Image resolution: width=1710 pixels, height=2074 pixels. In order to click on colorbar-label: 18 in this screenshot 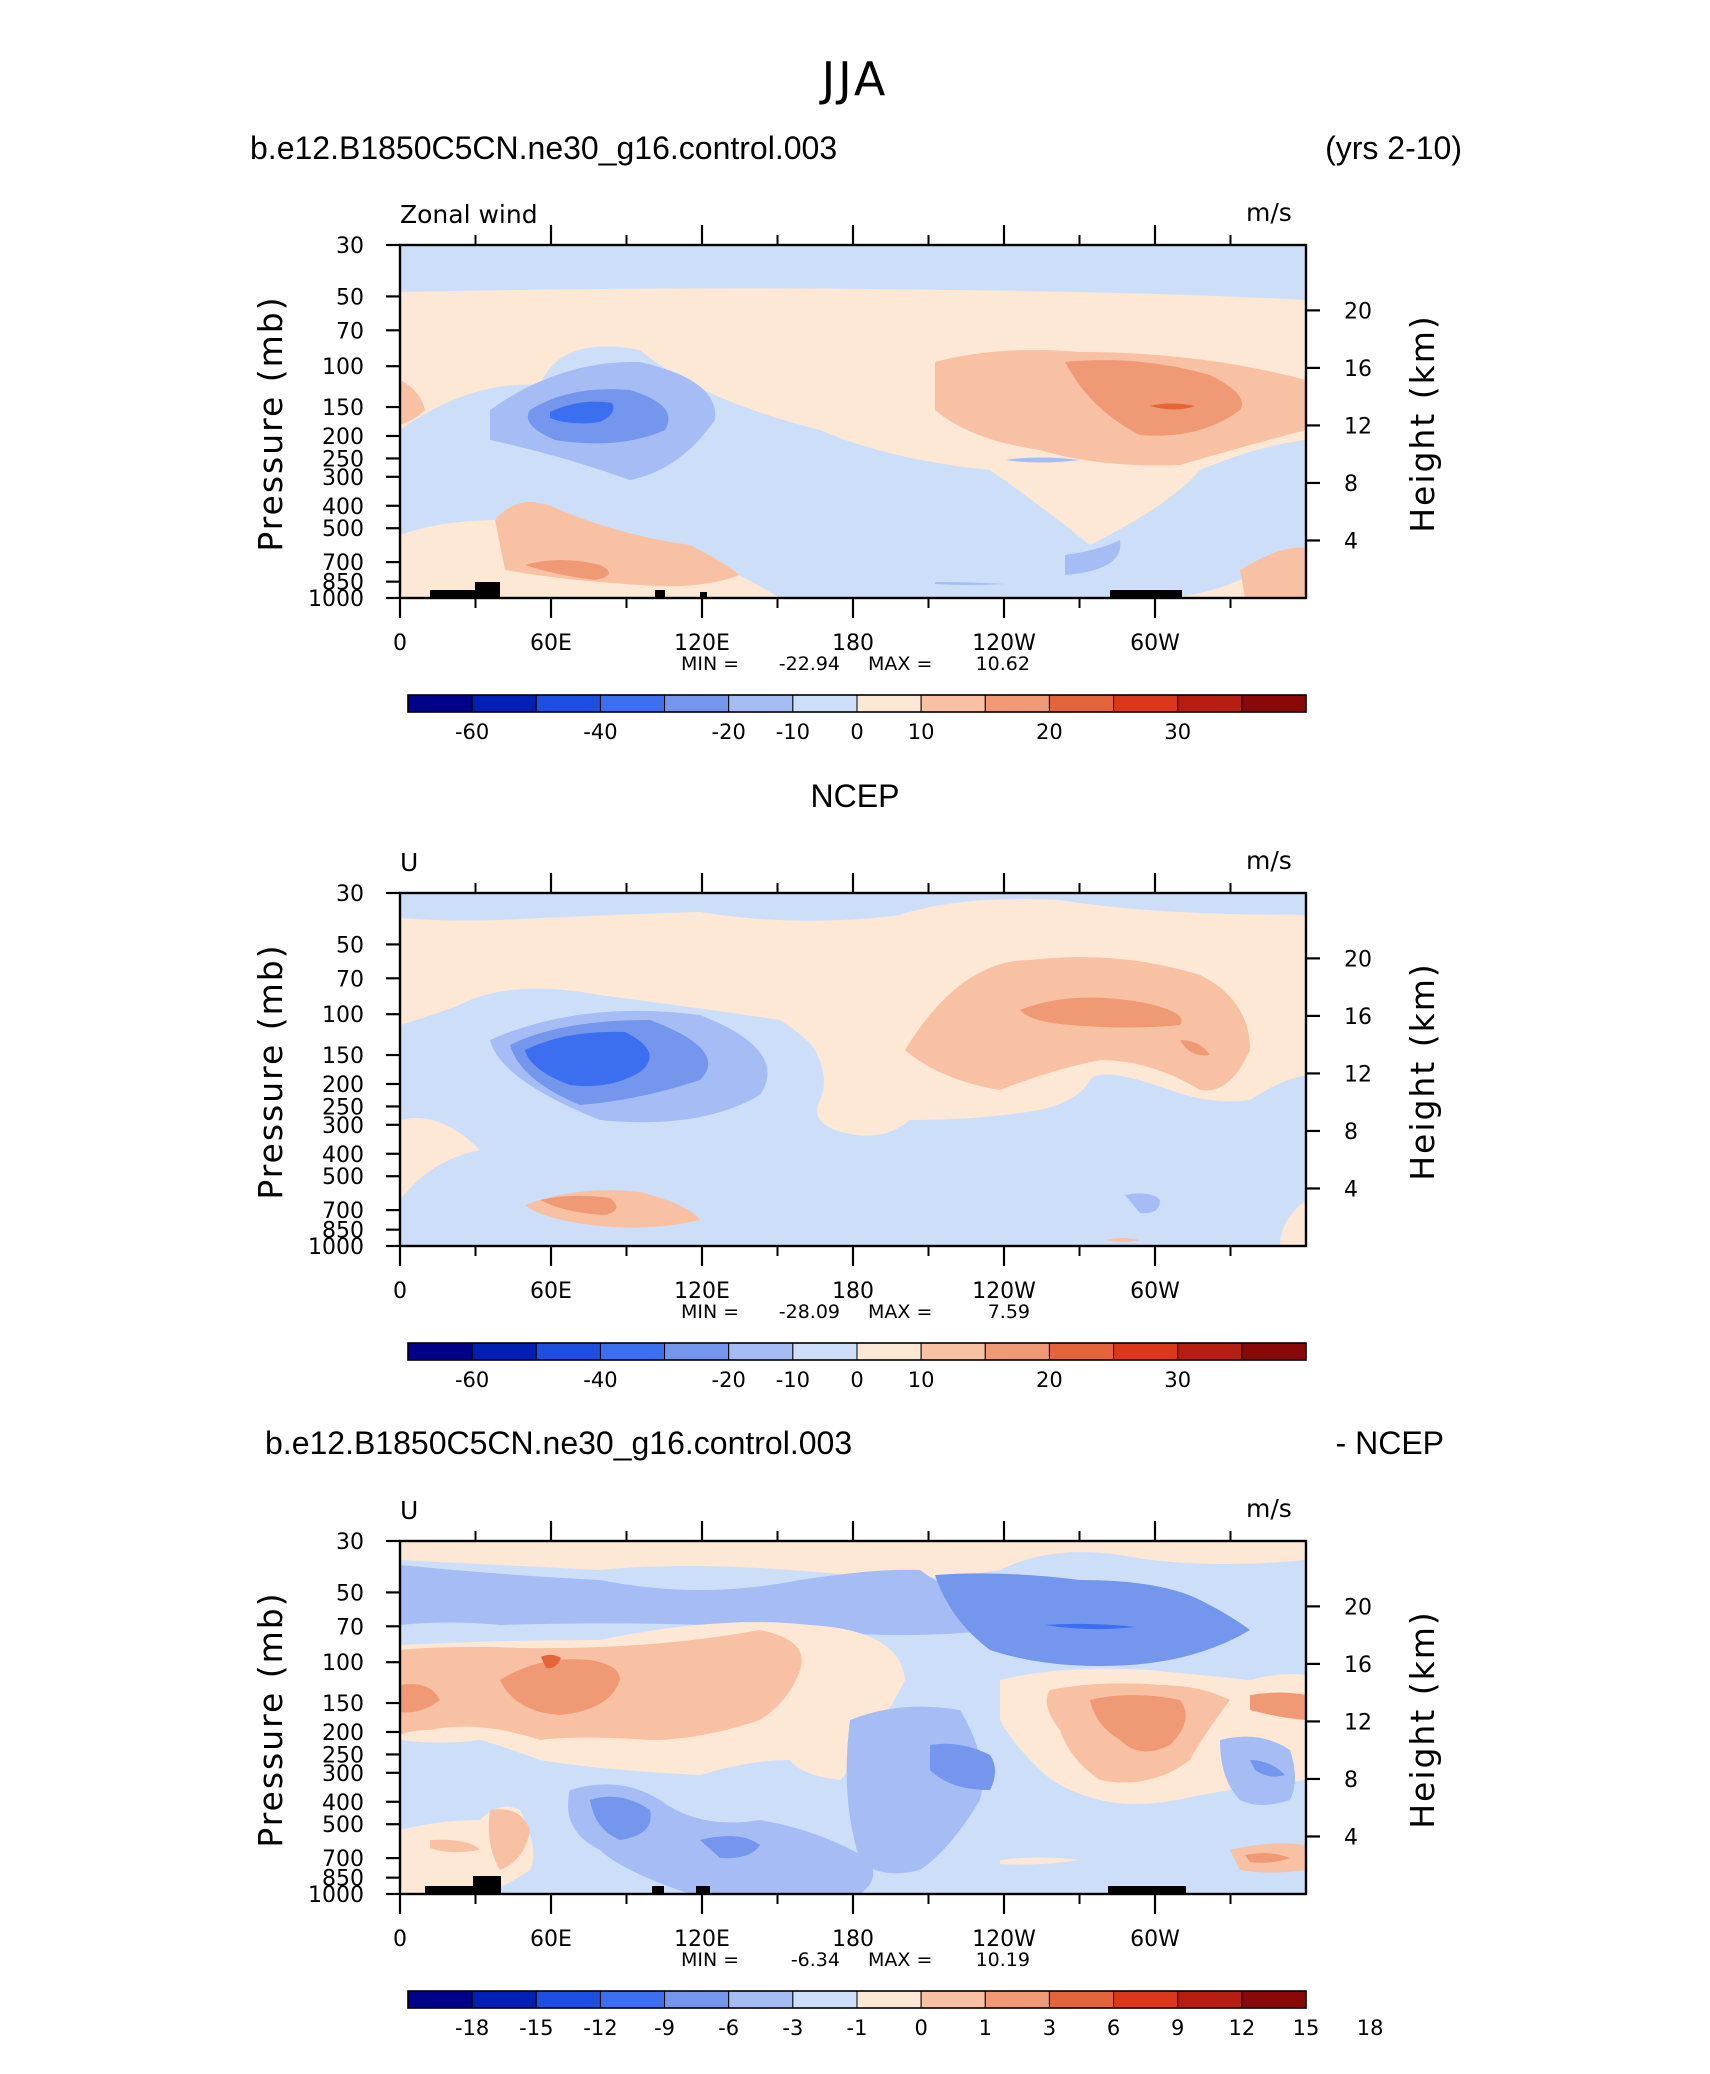, I will do `click(1370, 2028)`.